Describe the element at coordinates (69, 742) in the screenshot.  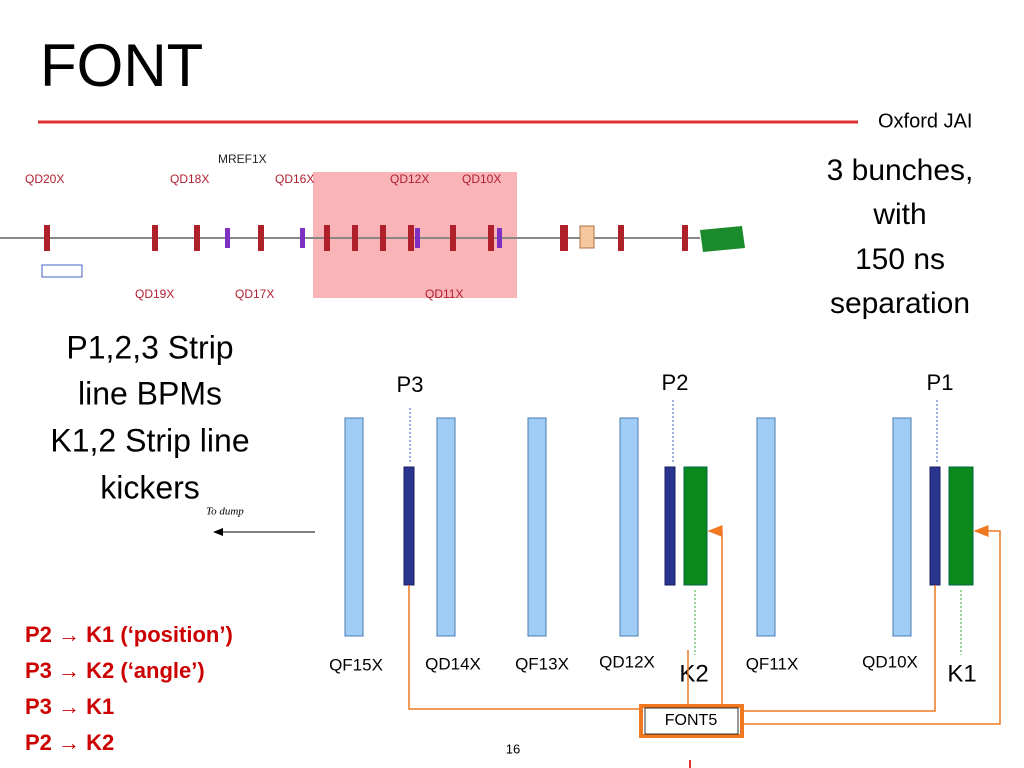
I see `feedback-line: P2 → K2` at that location.